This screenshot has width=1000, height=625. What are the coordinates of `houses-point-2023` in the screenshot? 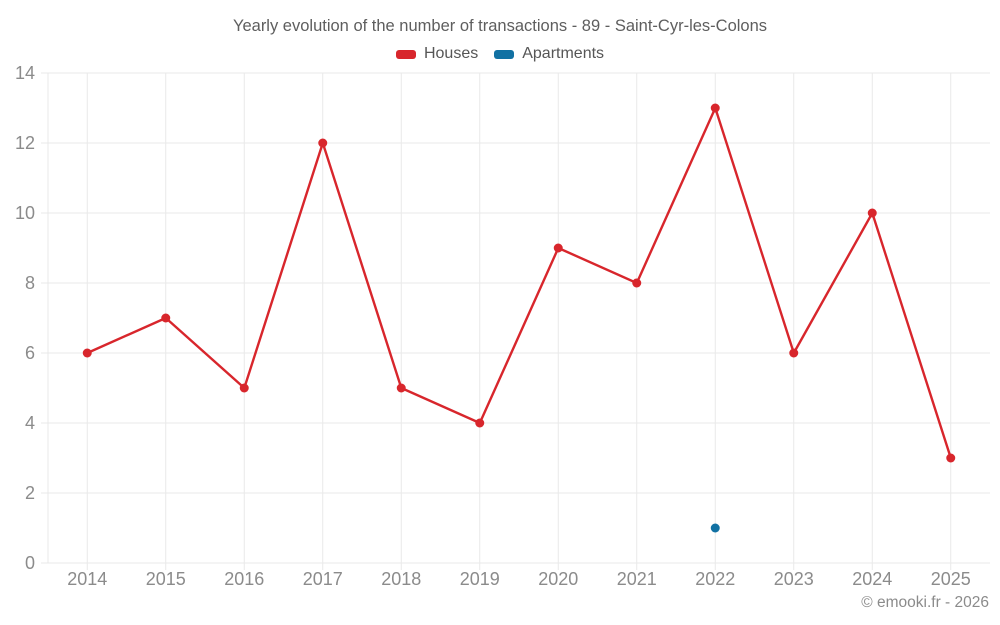 It's located at (794, 353).